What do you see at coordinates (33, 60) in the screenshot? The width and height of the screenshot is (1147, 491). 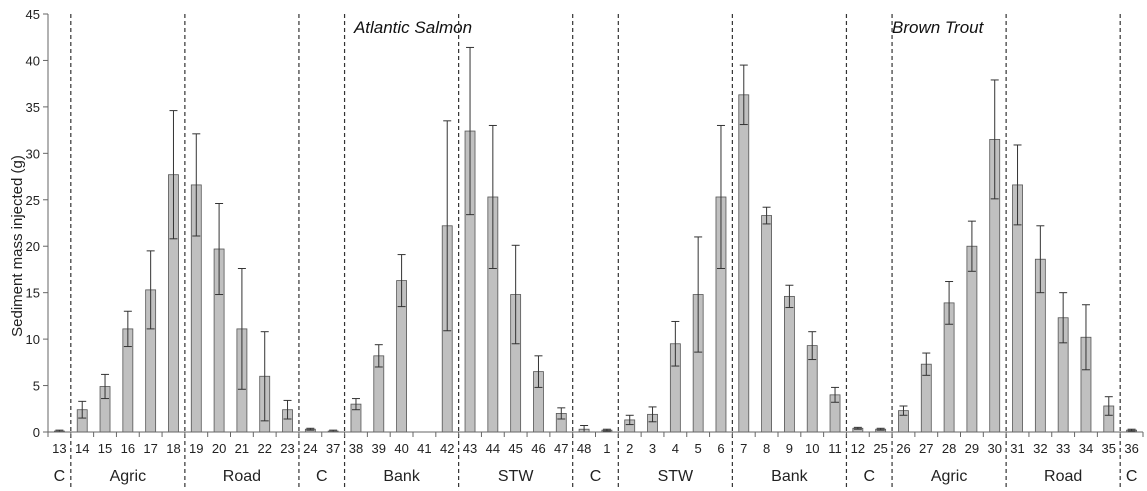 I see `y-tick-label: 40` at bounding box center [33, 60].